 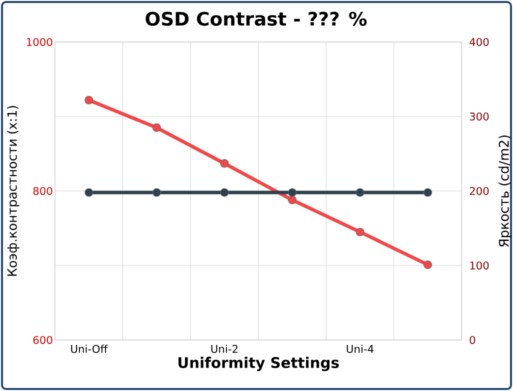 I want to click on y2-axis-title: Яркость (cd/m2), so click(x=505, y=191).